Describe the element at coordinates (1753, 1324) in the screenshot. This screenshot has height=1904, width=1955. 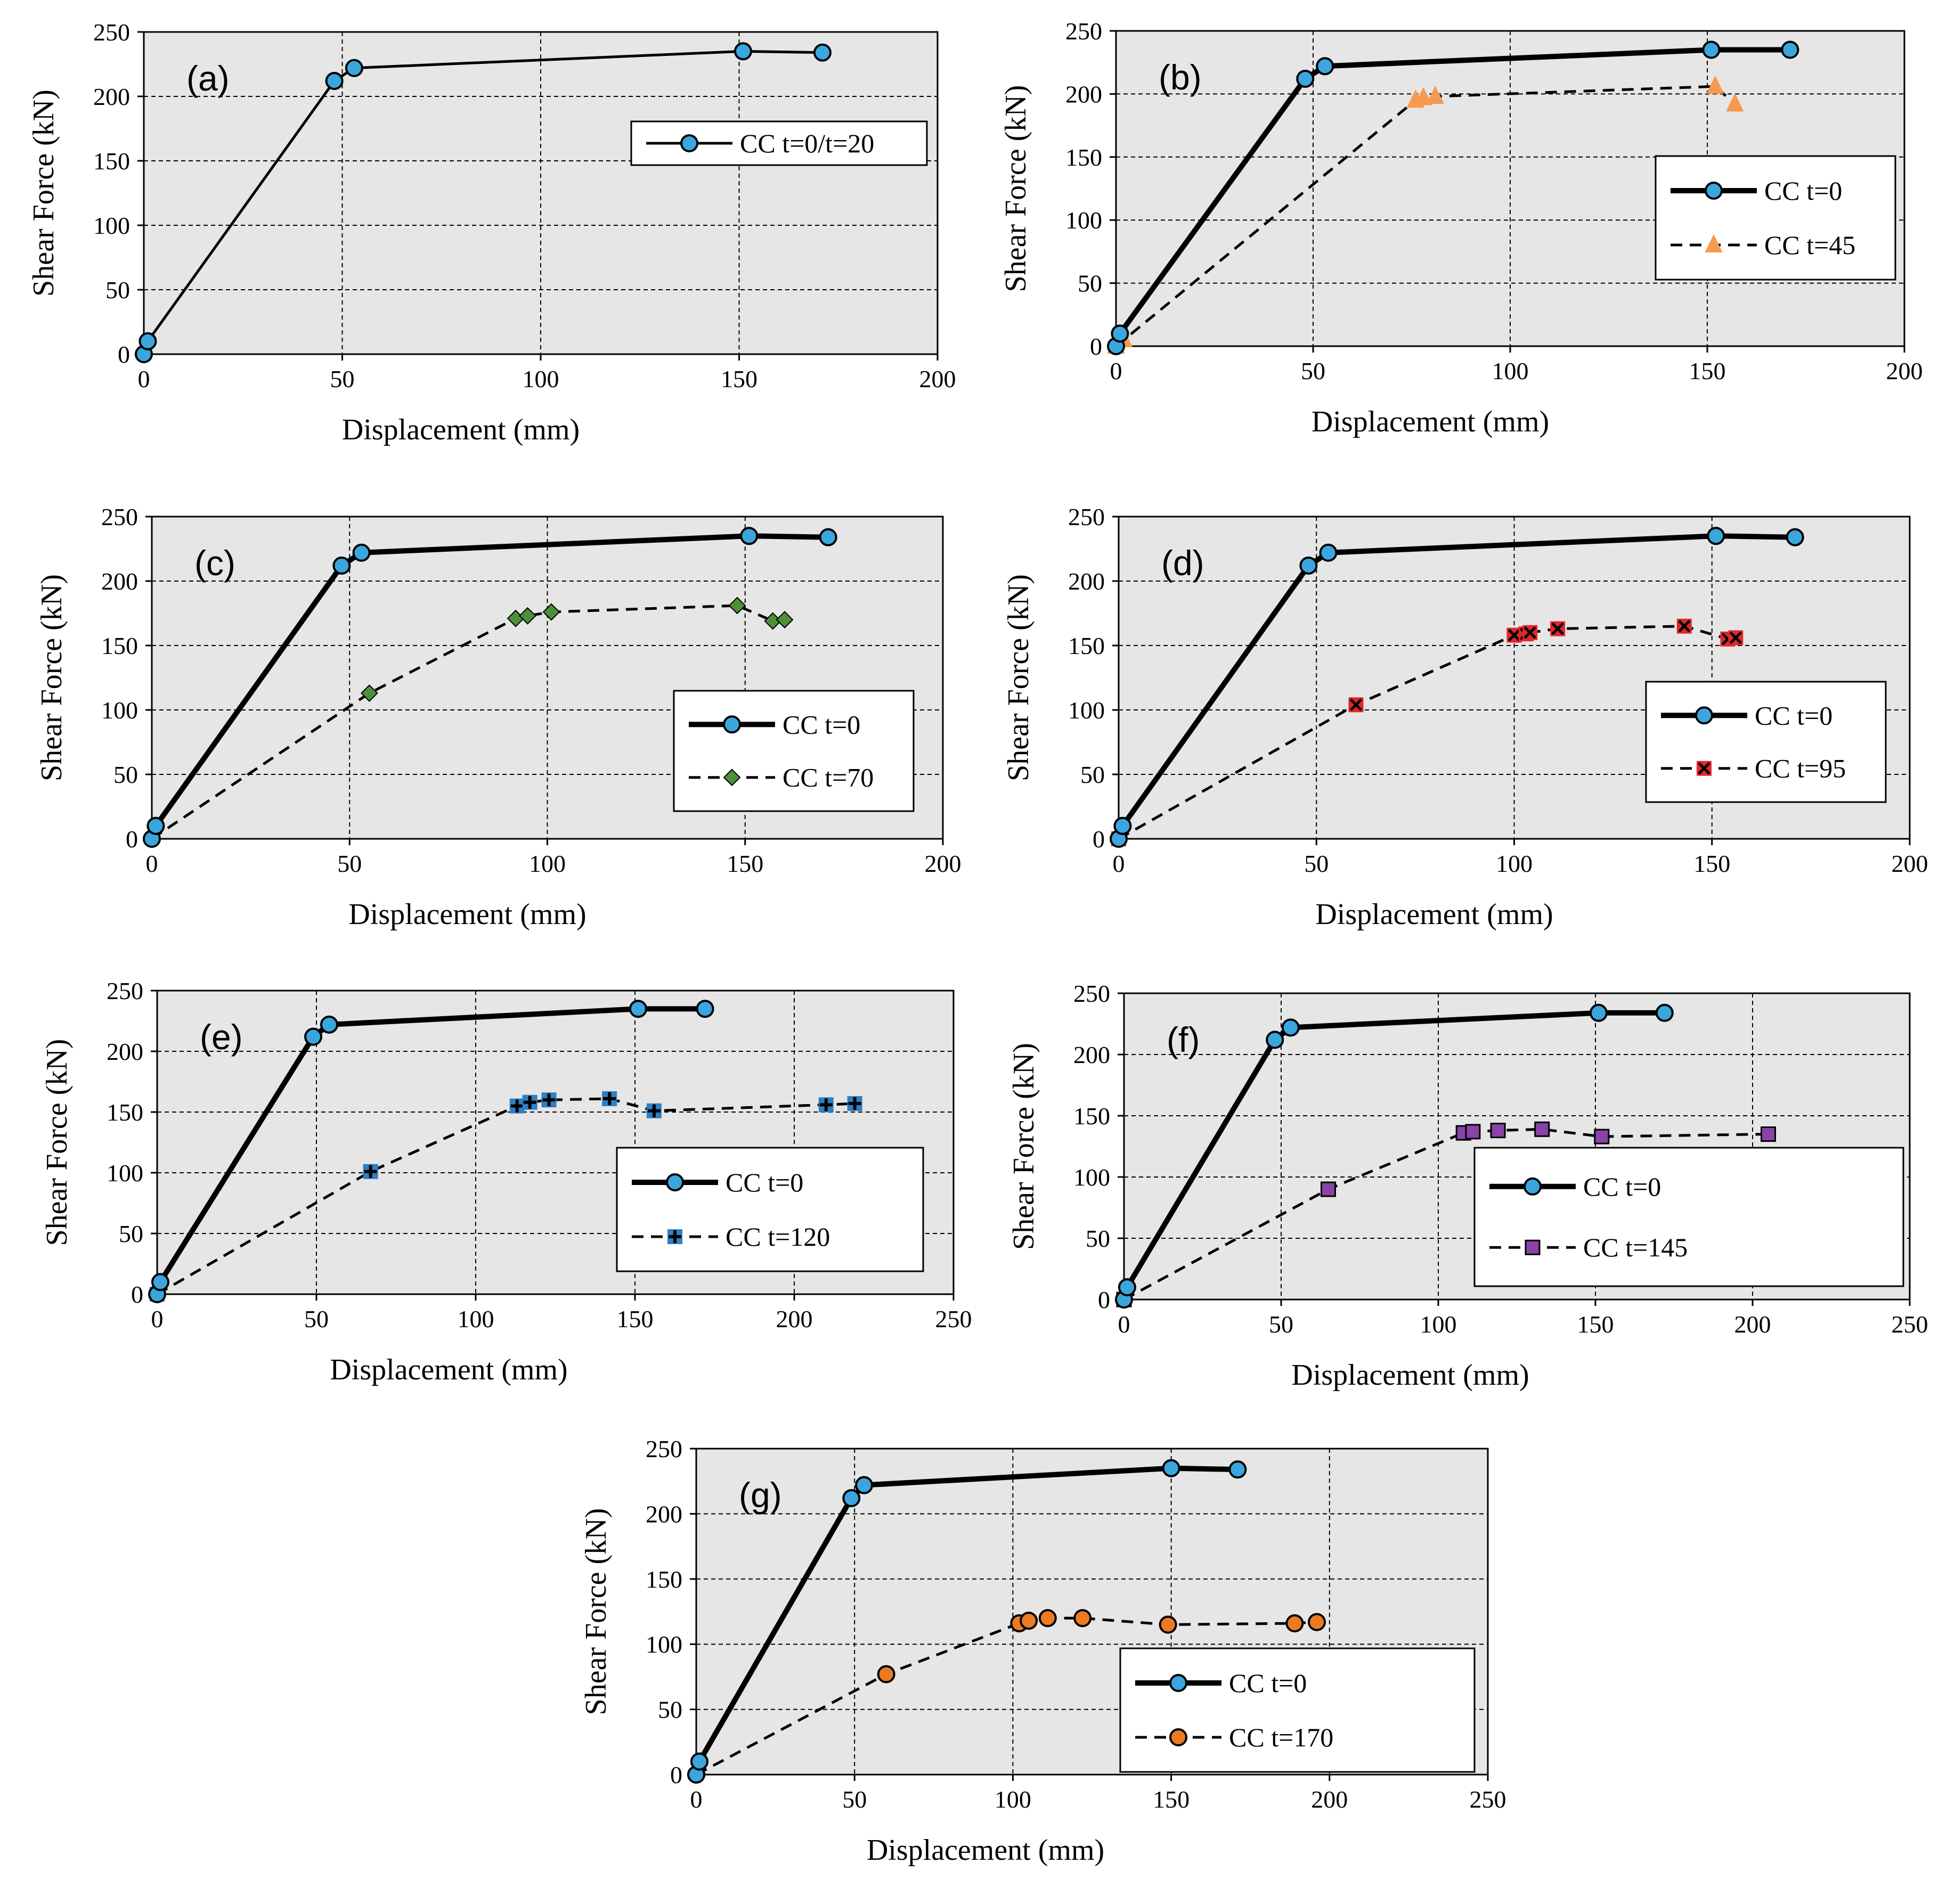
I see `x-tick-label: 200` at that location.